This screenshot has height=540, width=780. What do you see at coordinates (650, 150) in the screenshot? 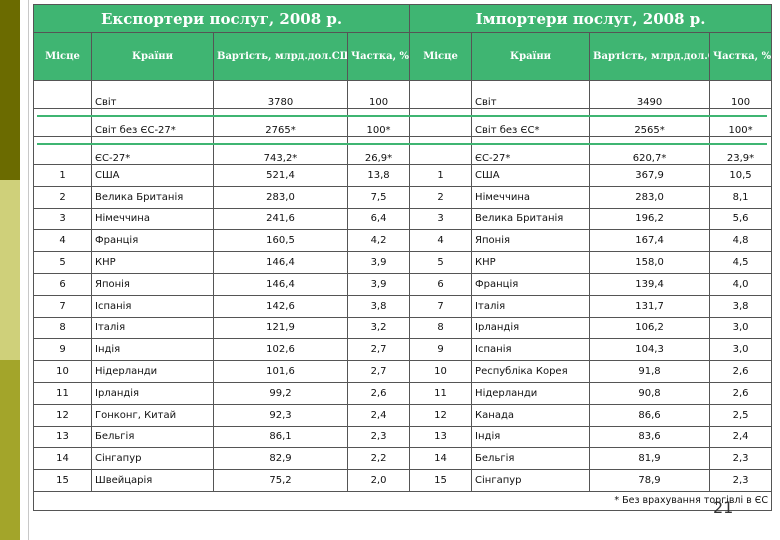
I see `imp-aggregate-value: 620,7*` at bounding box center [650, 150].